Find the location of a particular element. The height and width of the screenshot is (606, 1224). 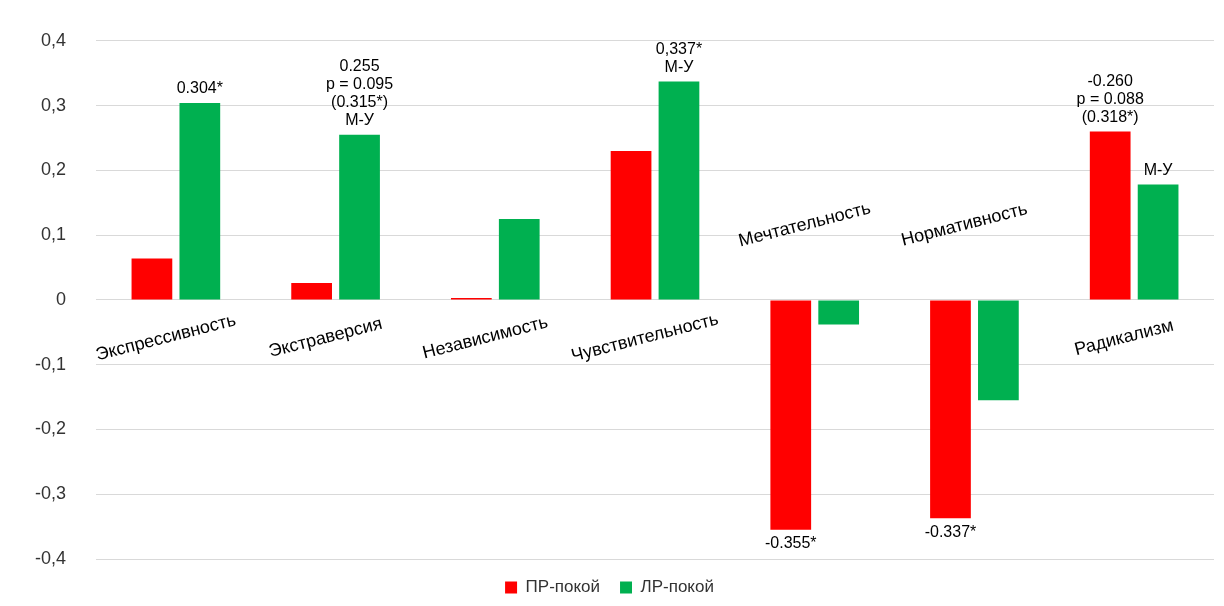

legend-label: ЛР-покой is located at coordinates (677, 587).